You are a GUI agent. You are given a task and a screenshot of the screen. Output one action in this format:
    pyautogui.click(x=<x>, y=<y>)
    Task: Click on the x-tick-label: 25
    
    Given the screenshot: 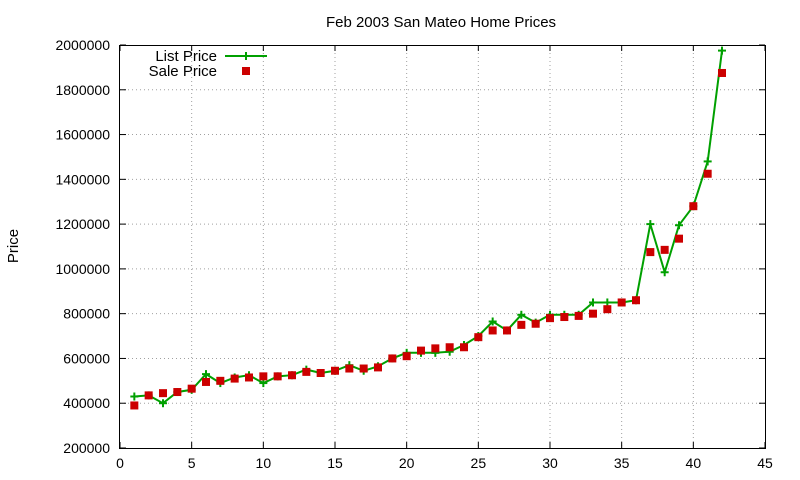 What is the action you would take?
    pyautogui.click(x=479, y=463)
    